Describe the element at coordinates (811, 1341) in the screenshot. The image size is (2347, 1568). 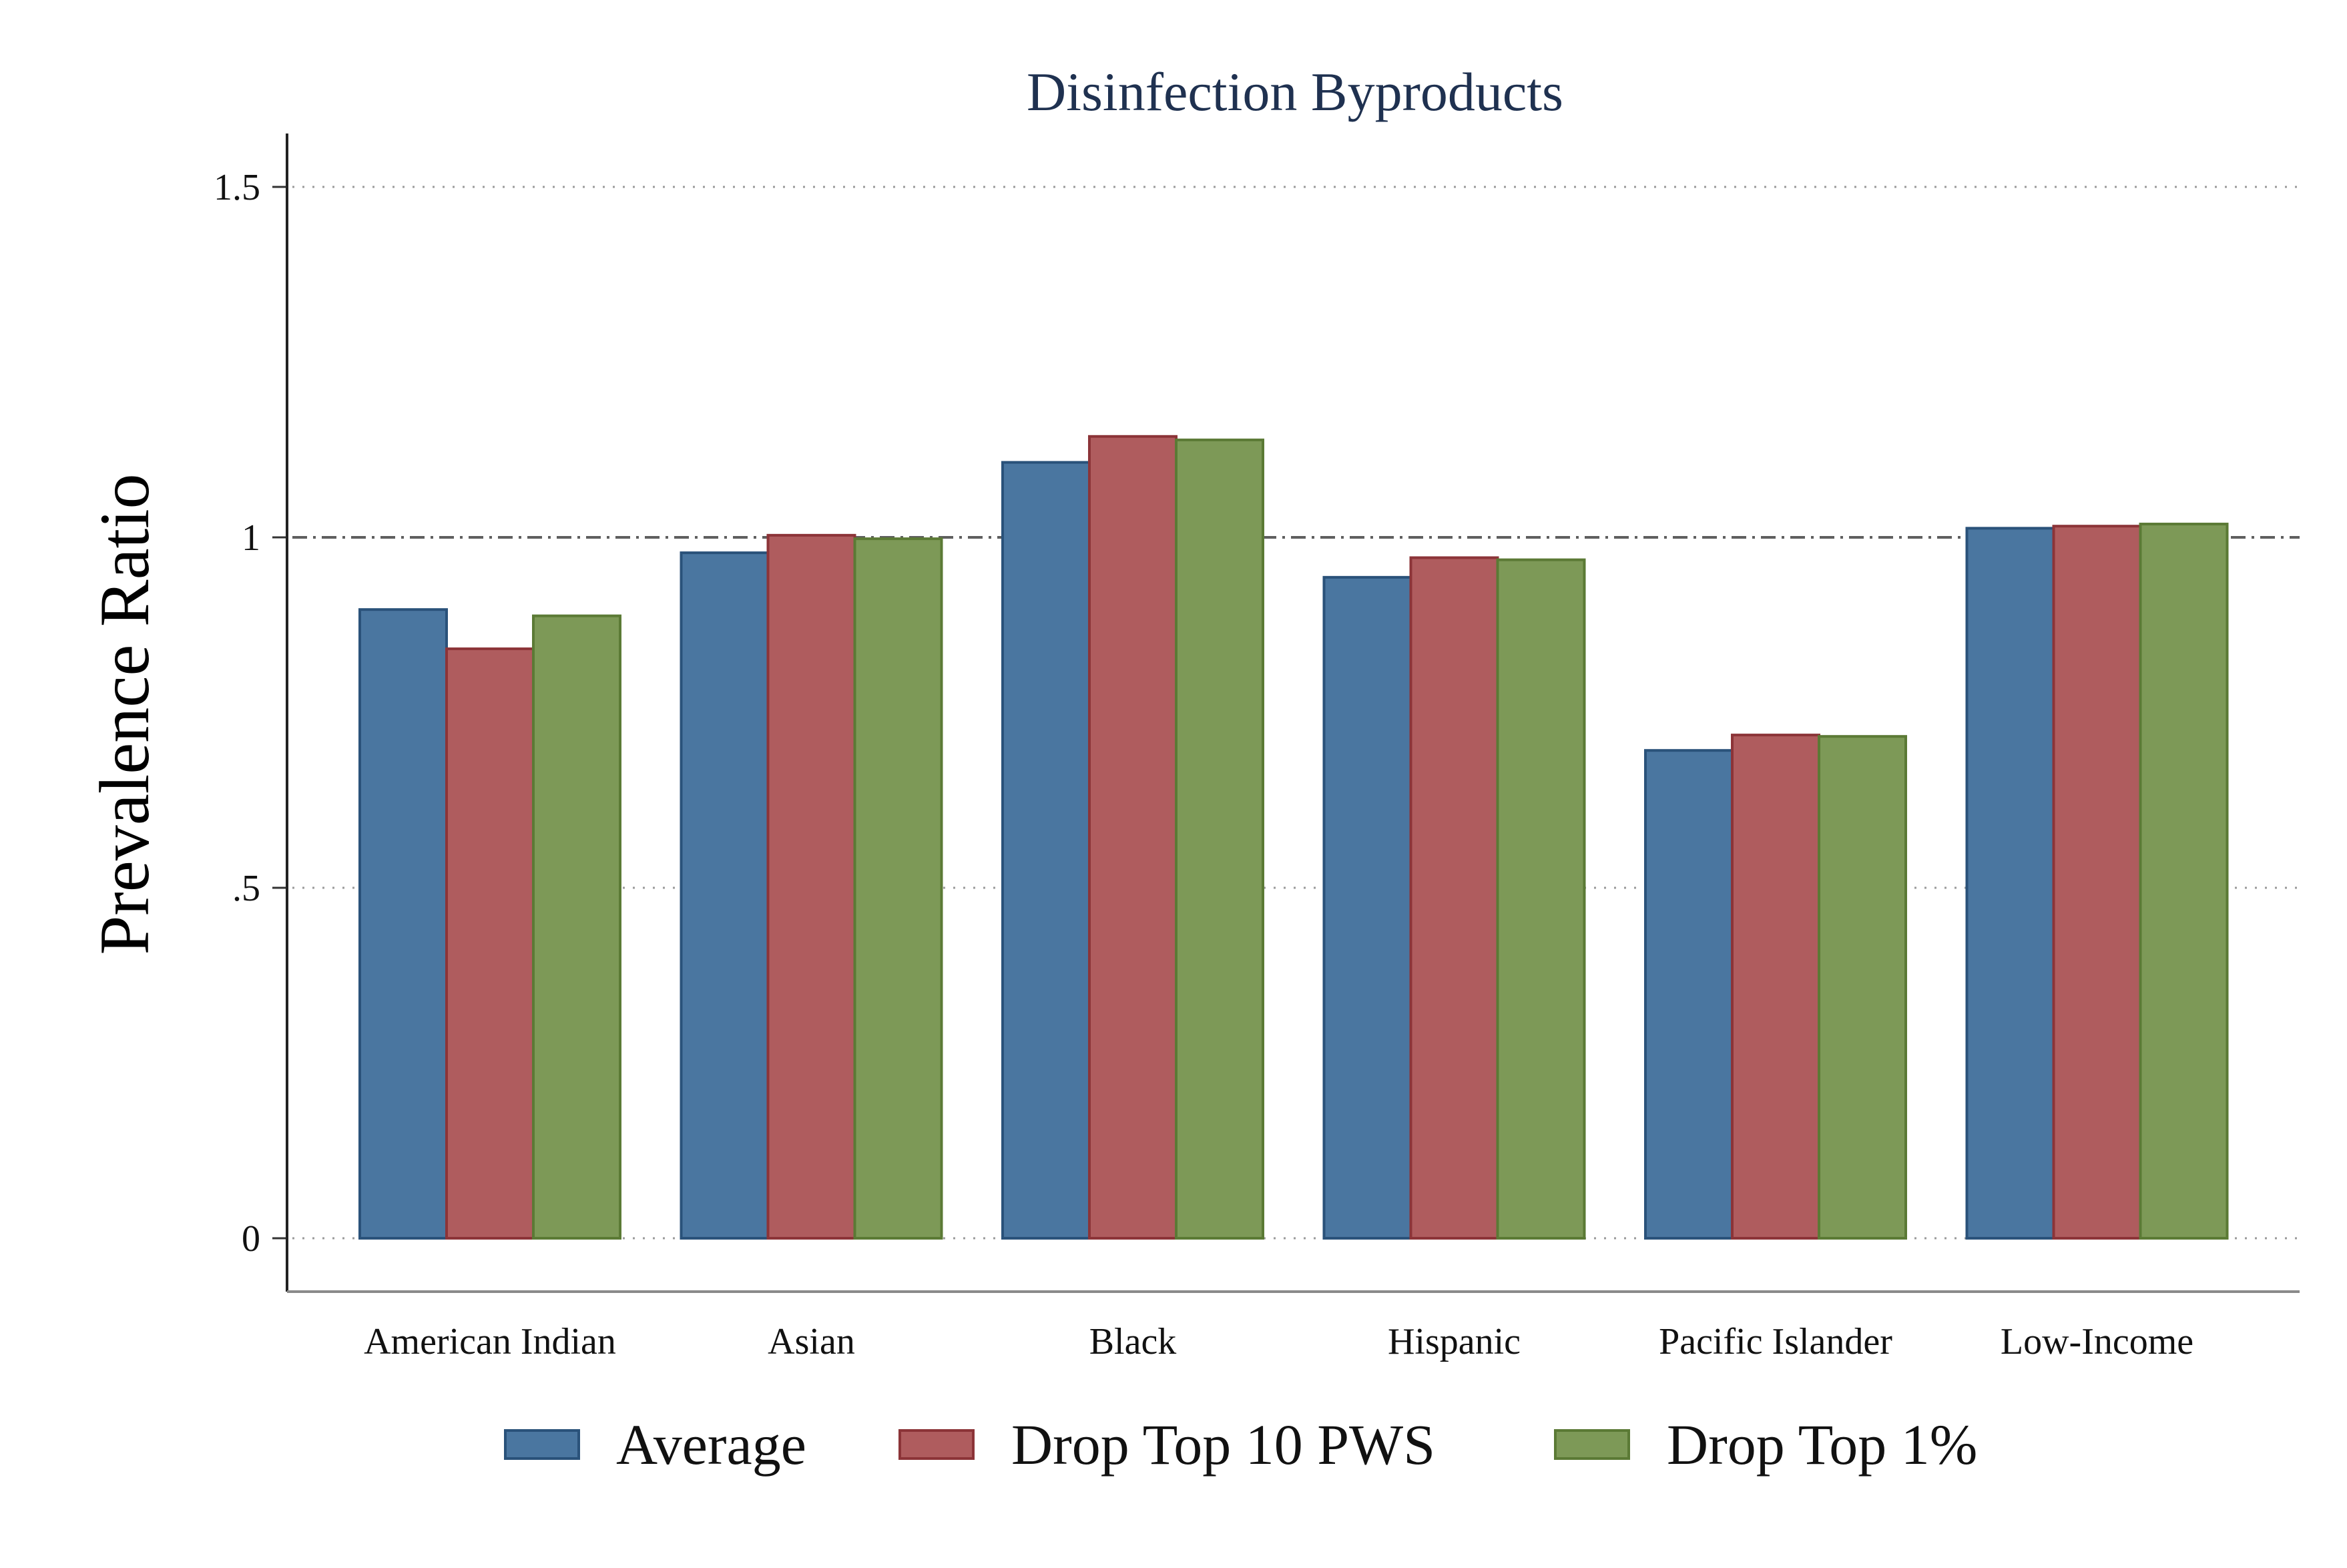
I see `x-category-label: Asian` at that location.